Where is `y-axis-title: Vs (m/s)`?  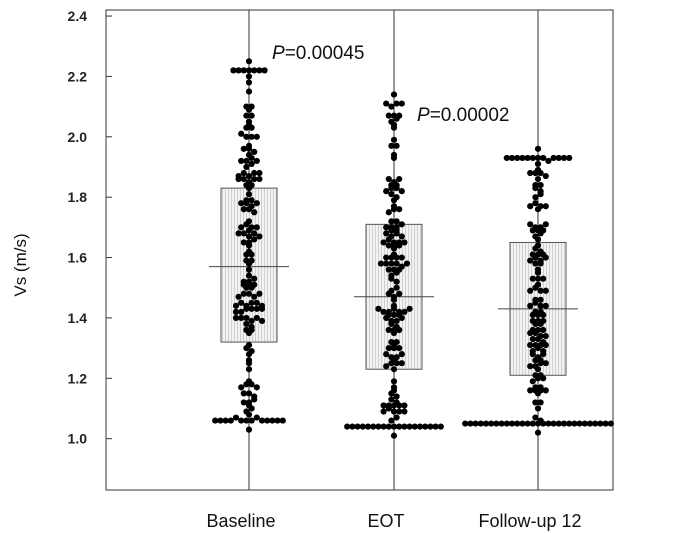 y-axis-title: Vs (m/s) is located at coordinates (20, 264).